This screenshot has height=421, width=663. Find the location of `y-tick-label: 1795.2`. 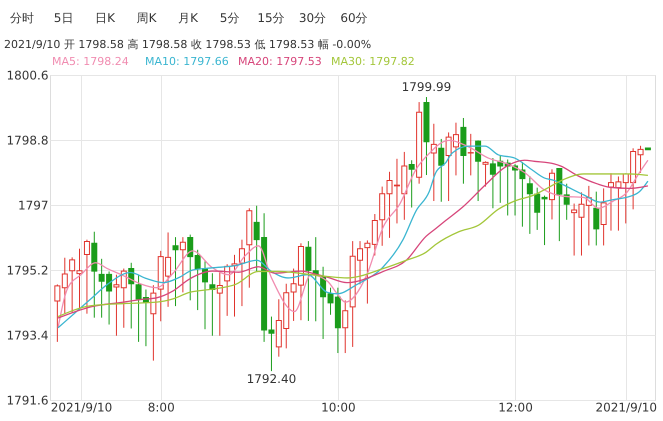

y-tick-label: 1795.2 is located at coordinates (27, 271).